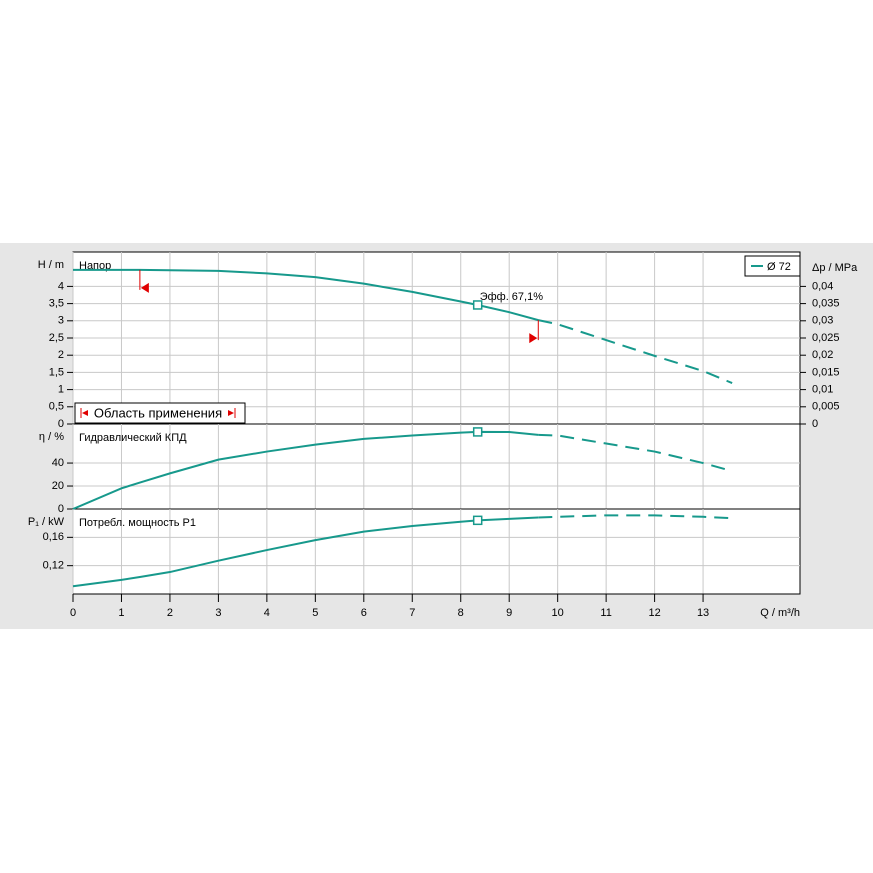  What do you see at coordinates (315, 613) in the screenshot?
I see `x-tick-label: 5` at bounding box center [315, 613].